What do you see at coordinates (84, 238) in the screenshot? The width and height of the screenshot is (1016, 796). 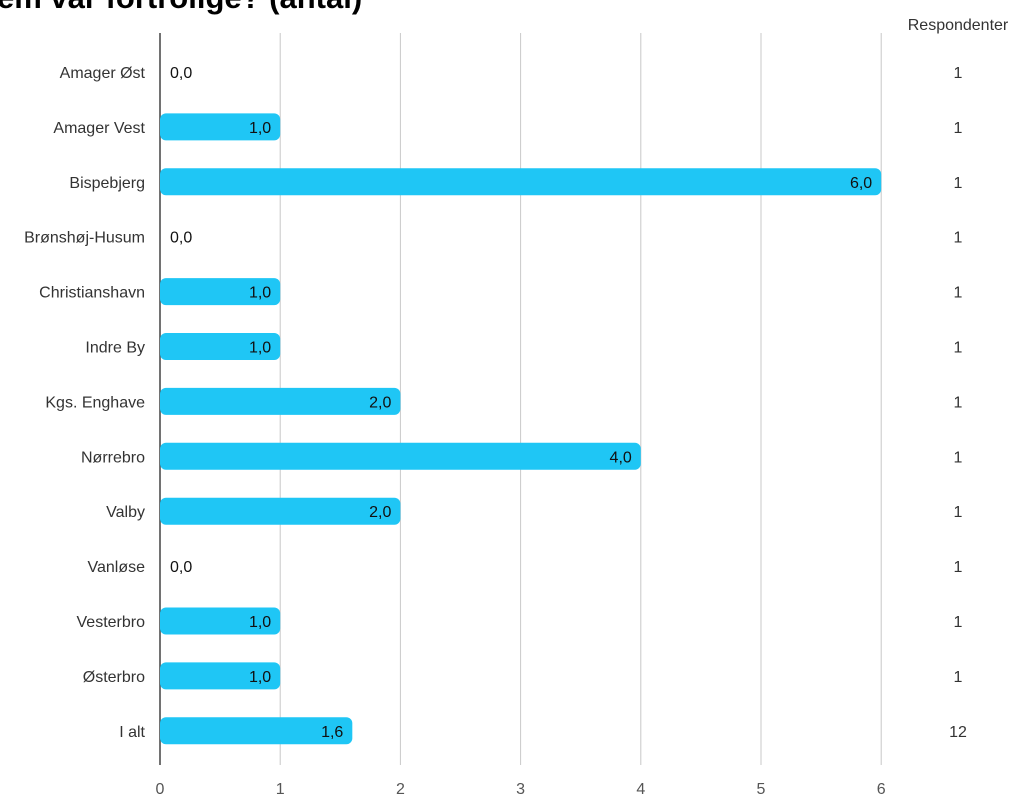 I see `category-label: Brønshøj-Husum` at bounding box center [84, 238].